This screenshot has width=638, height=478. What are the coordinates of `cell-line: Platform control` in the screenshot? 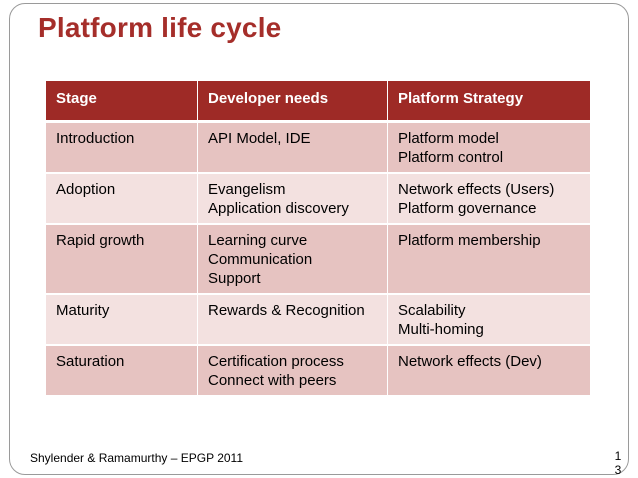 It's located at (451, 157).